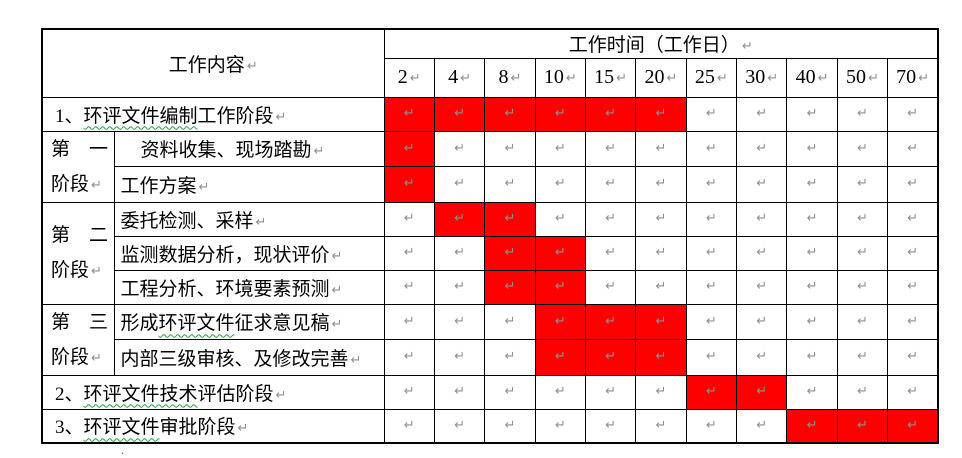 This screenshot has height=458, width=962. Describe the element at coordinates (490, 114) in the screenshot. I see `table-row: 1、环评文件编制工作阶段 ↵ ↵ ↵ ↵ ↵ ↵ ↵ ↵ ↵ ↵ ↵ ↵` at that location.